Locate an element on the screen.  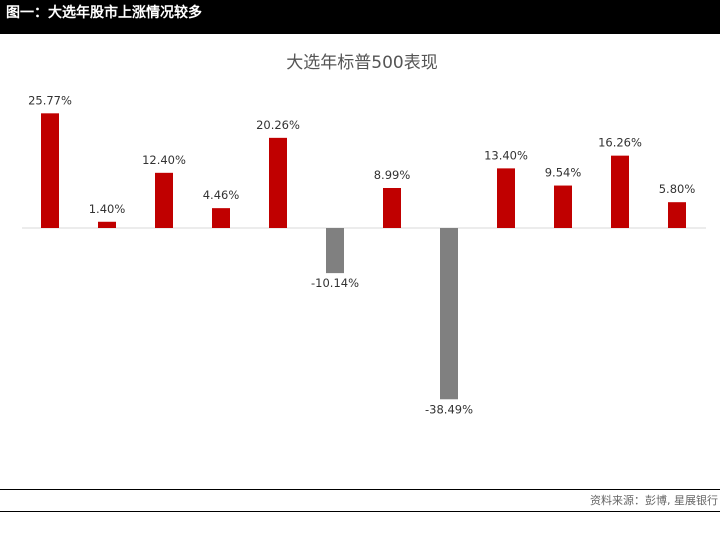
data-label-1996: 20.26% is located at coordinates (278, 125).